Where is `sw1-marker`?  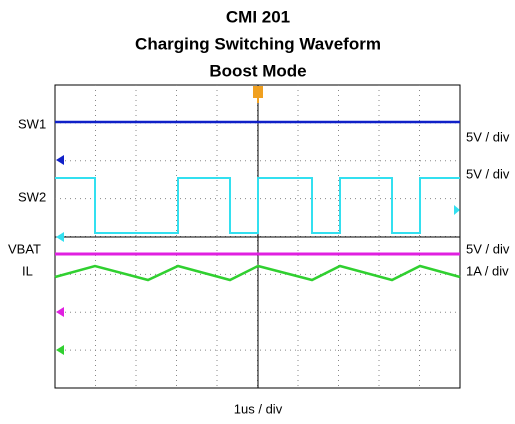
sw1-marker is located at coordinates (60, 160).